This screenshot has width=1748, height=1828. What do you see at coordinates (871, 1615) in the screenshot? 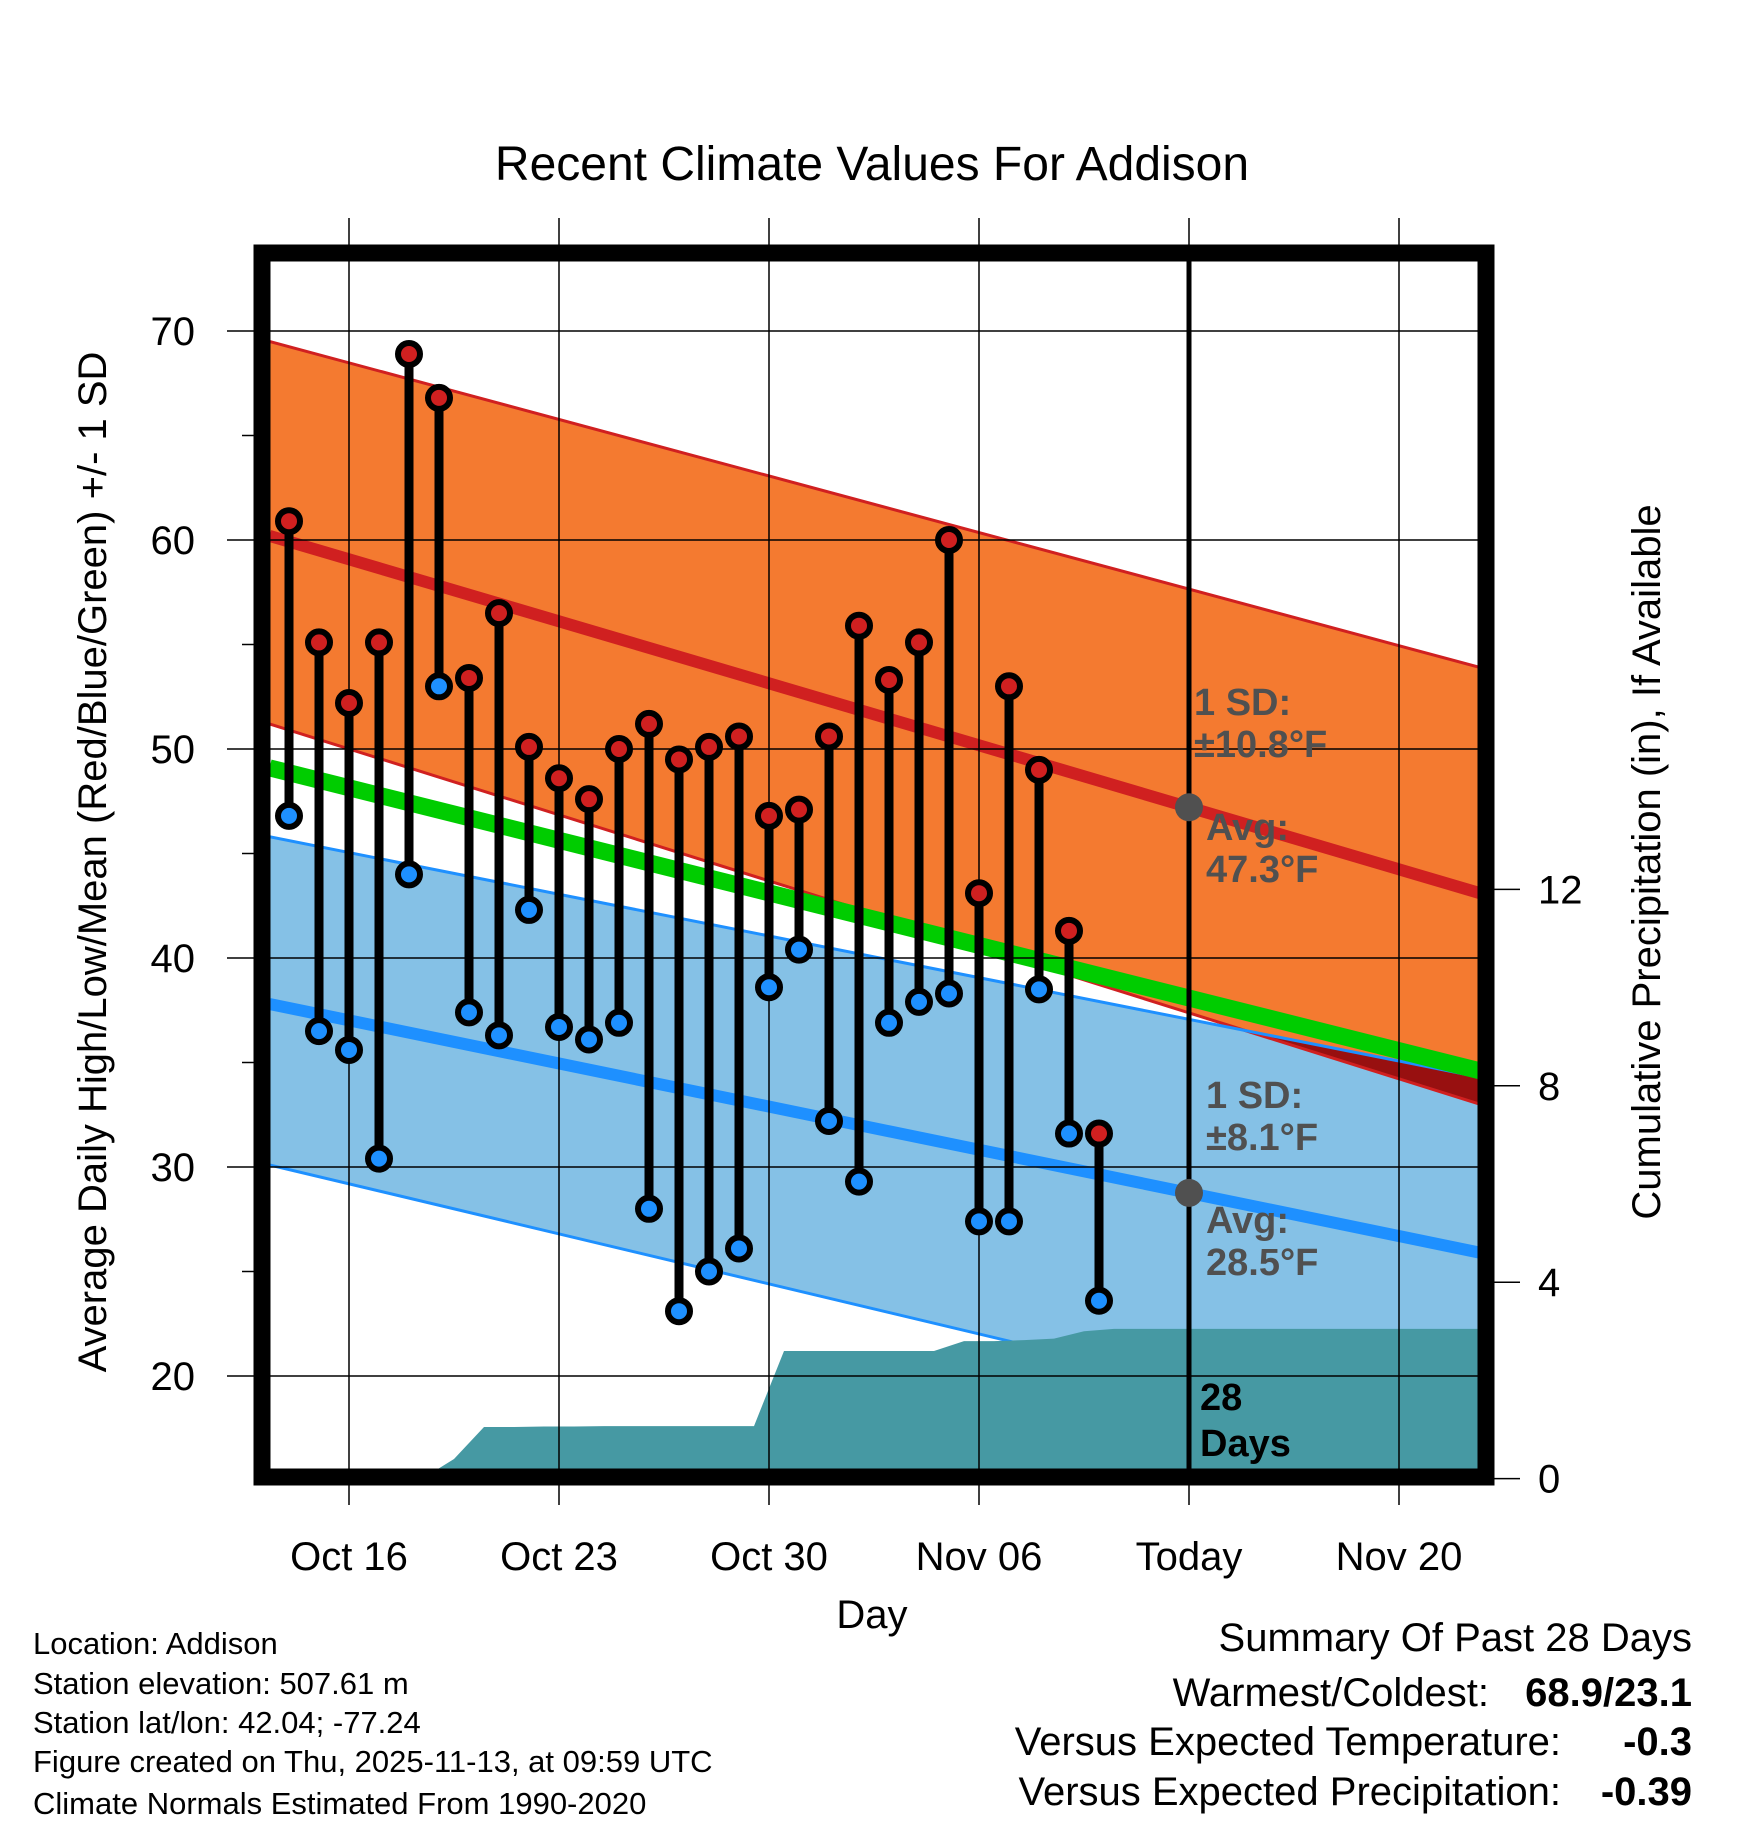
I see `x-axis-label: Day` at bounding box center [871, 1615].